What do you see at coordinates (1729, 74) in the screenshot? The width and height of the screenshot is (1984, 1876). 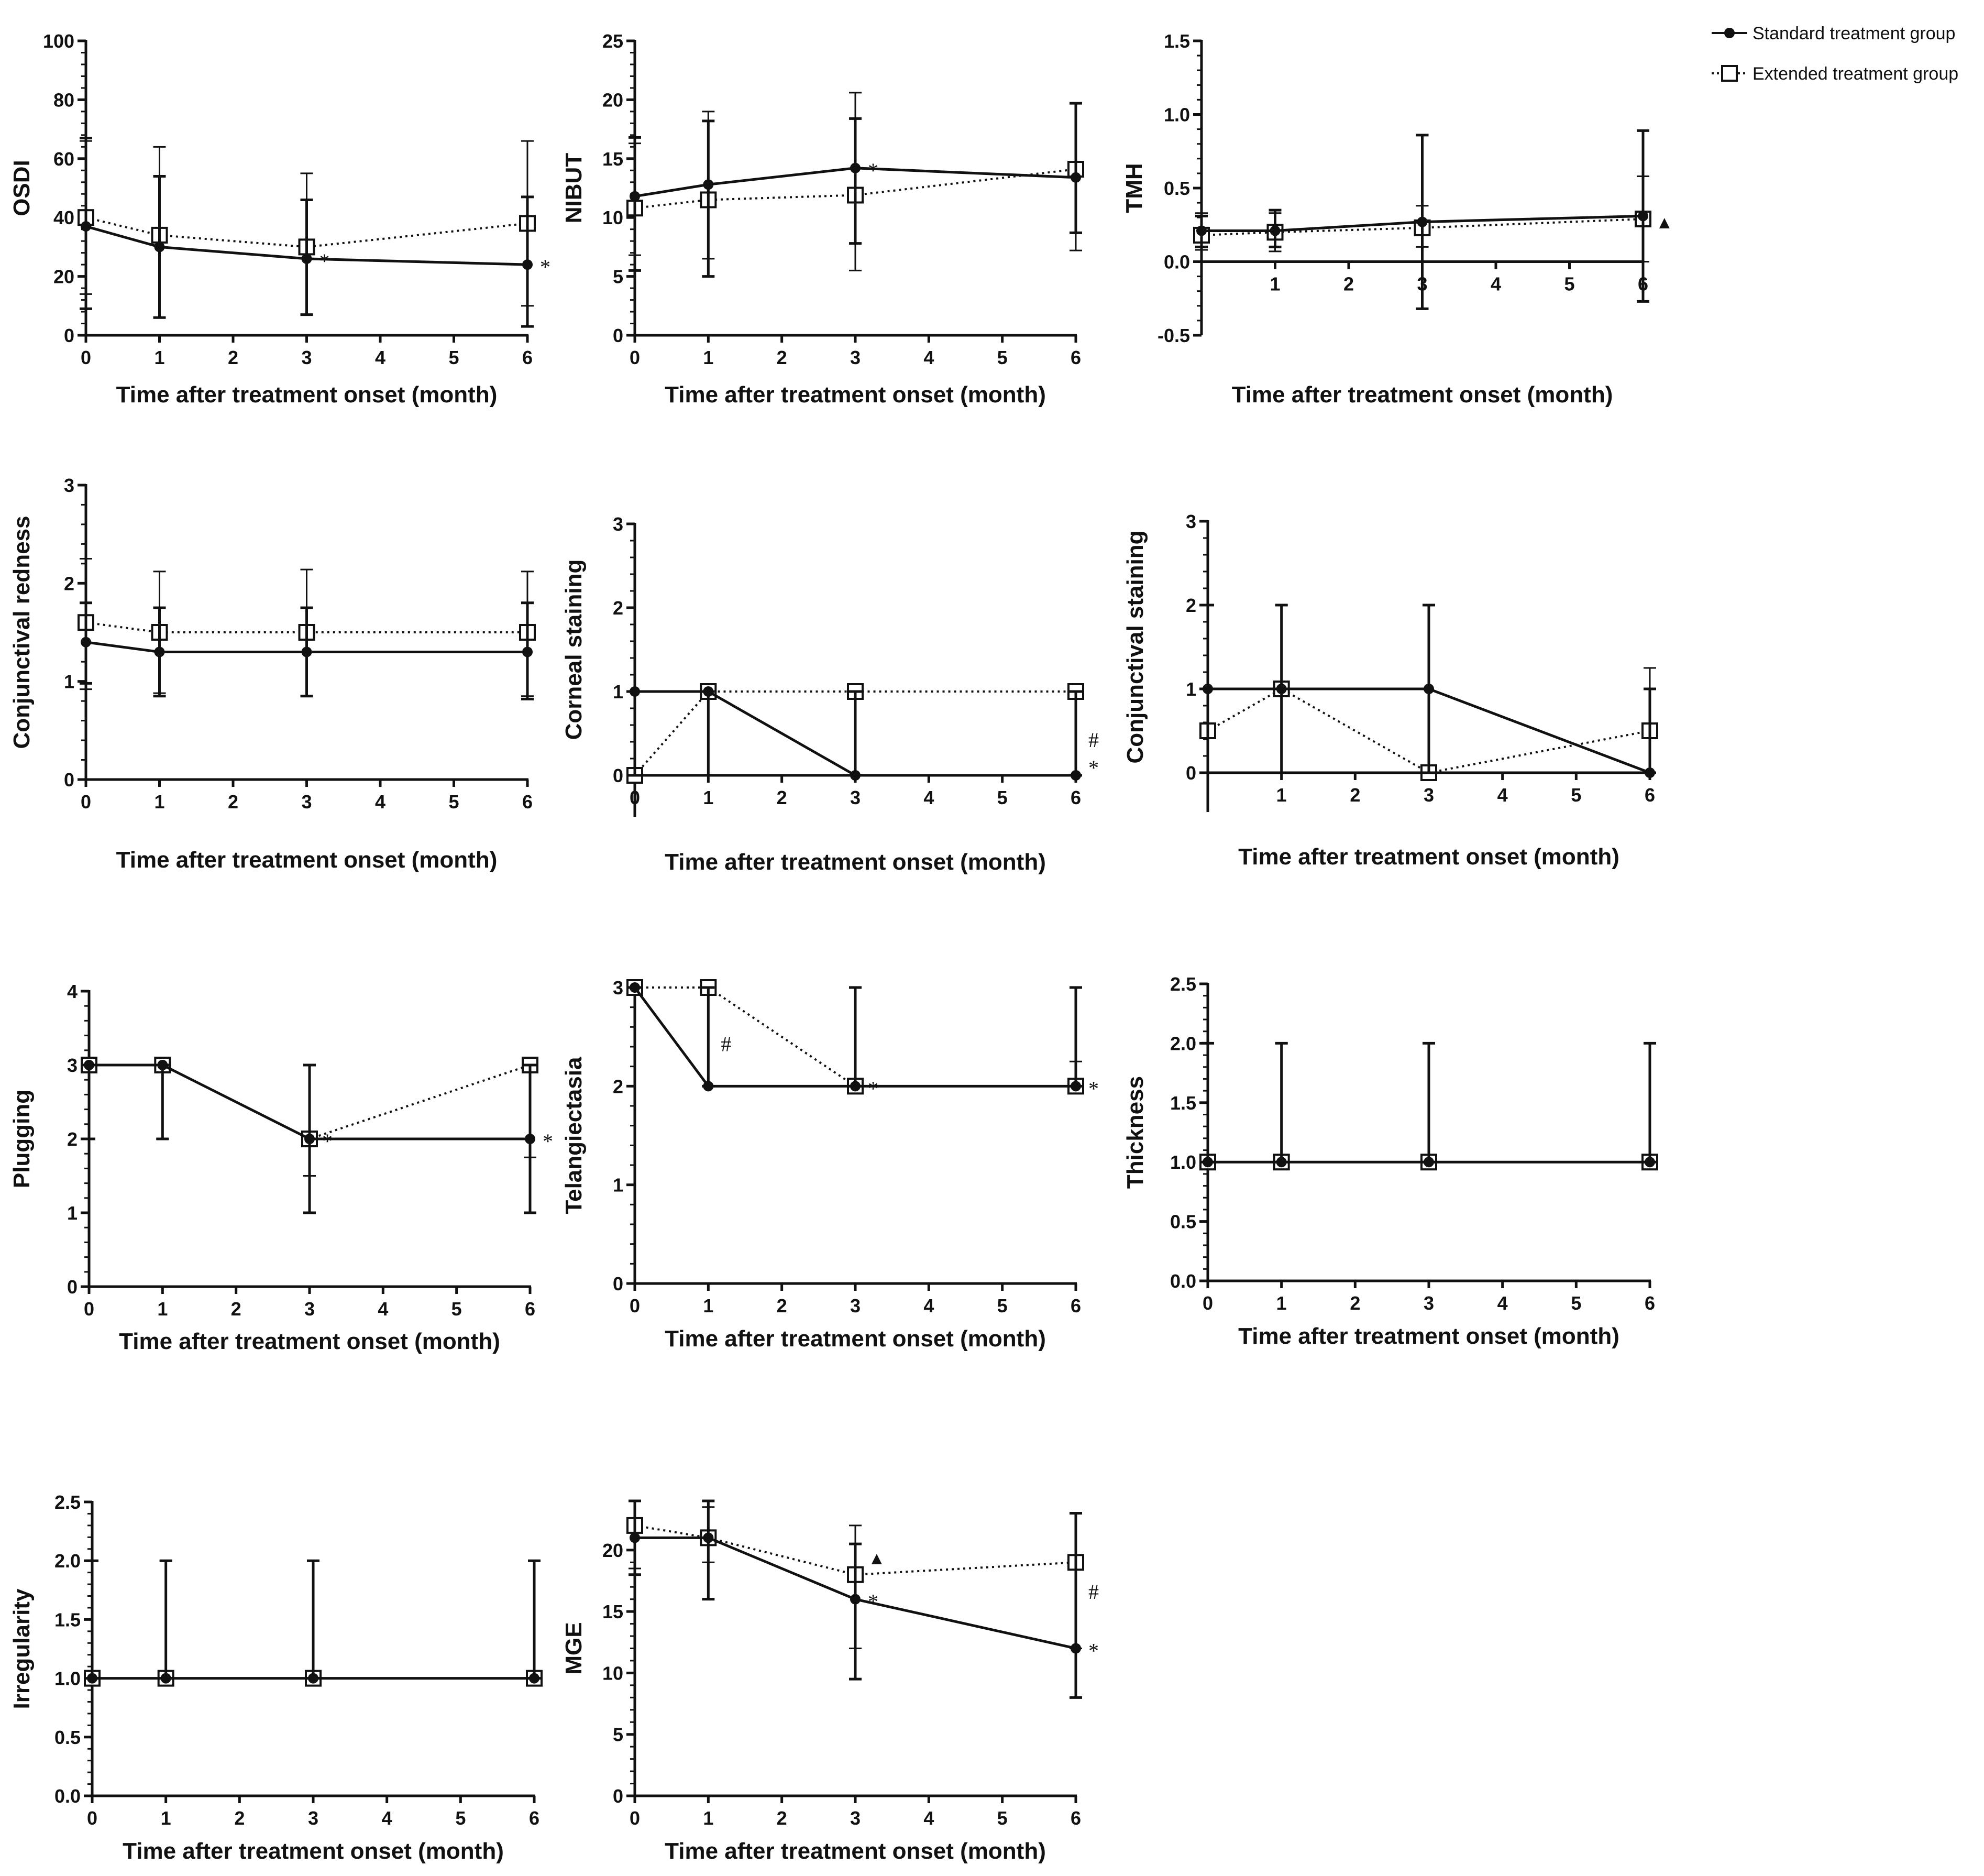 I see `legend-extended-marker` at bounding box center [1729, 74].